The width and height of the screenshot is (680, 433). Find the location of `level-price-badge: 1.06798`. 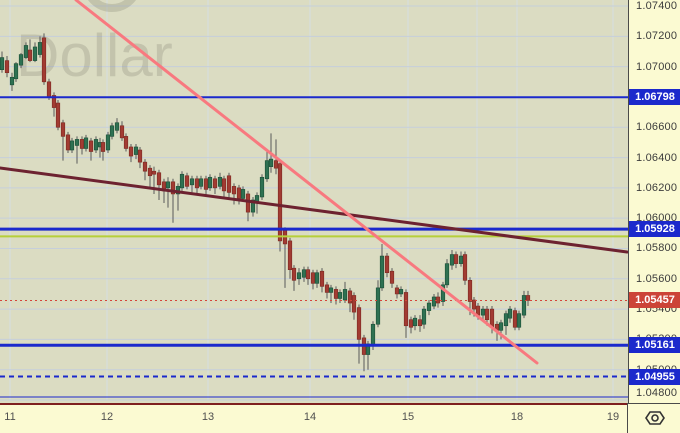

level-price-badge: 1.06798 is located at coordinates (654, 97).